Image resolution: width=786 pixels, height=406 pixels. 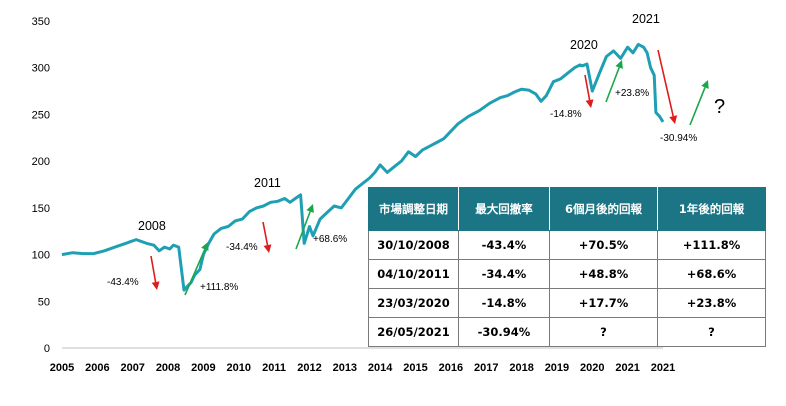 What do you see at coordinates (413, 332) in the screenshot?
I see `table-cell: 26/05/2021` at bounding box center [413, 332].